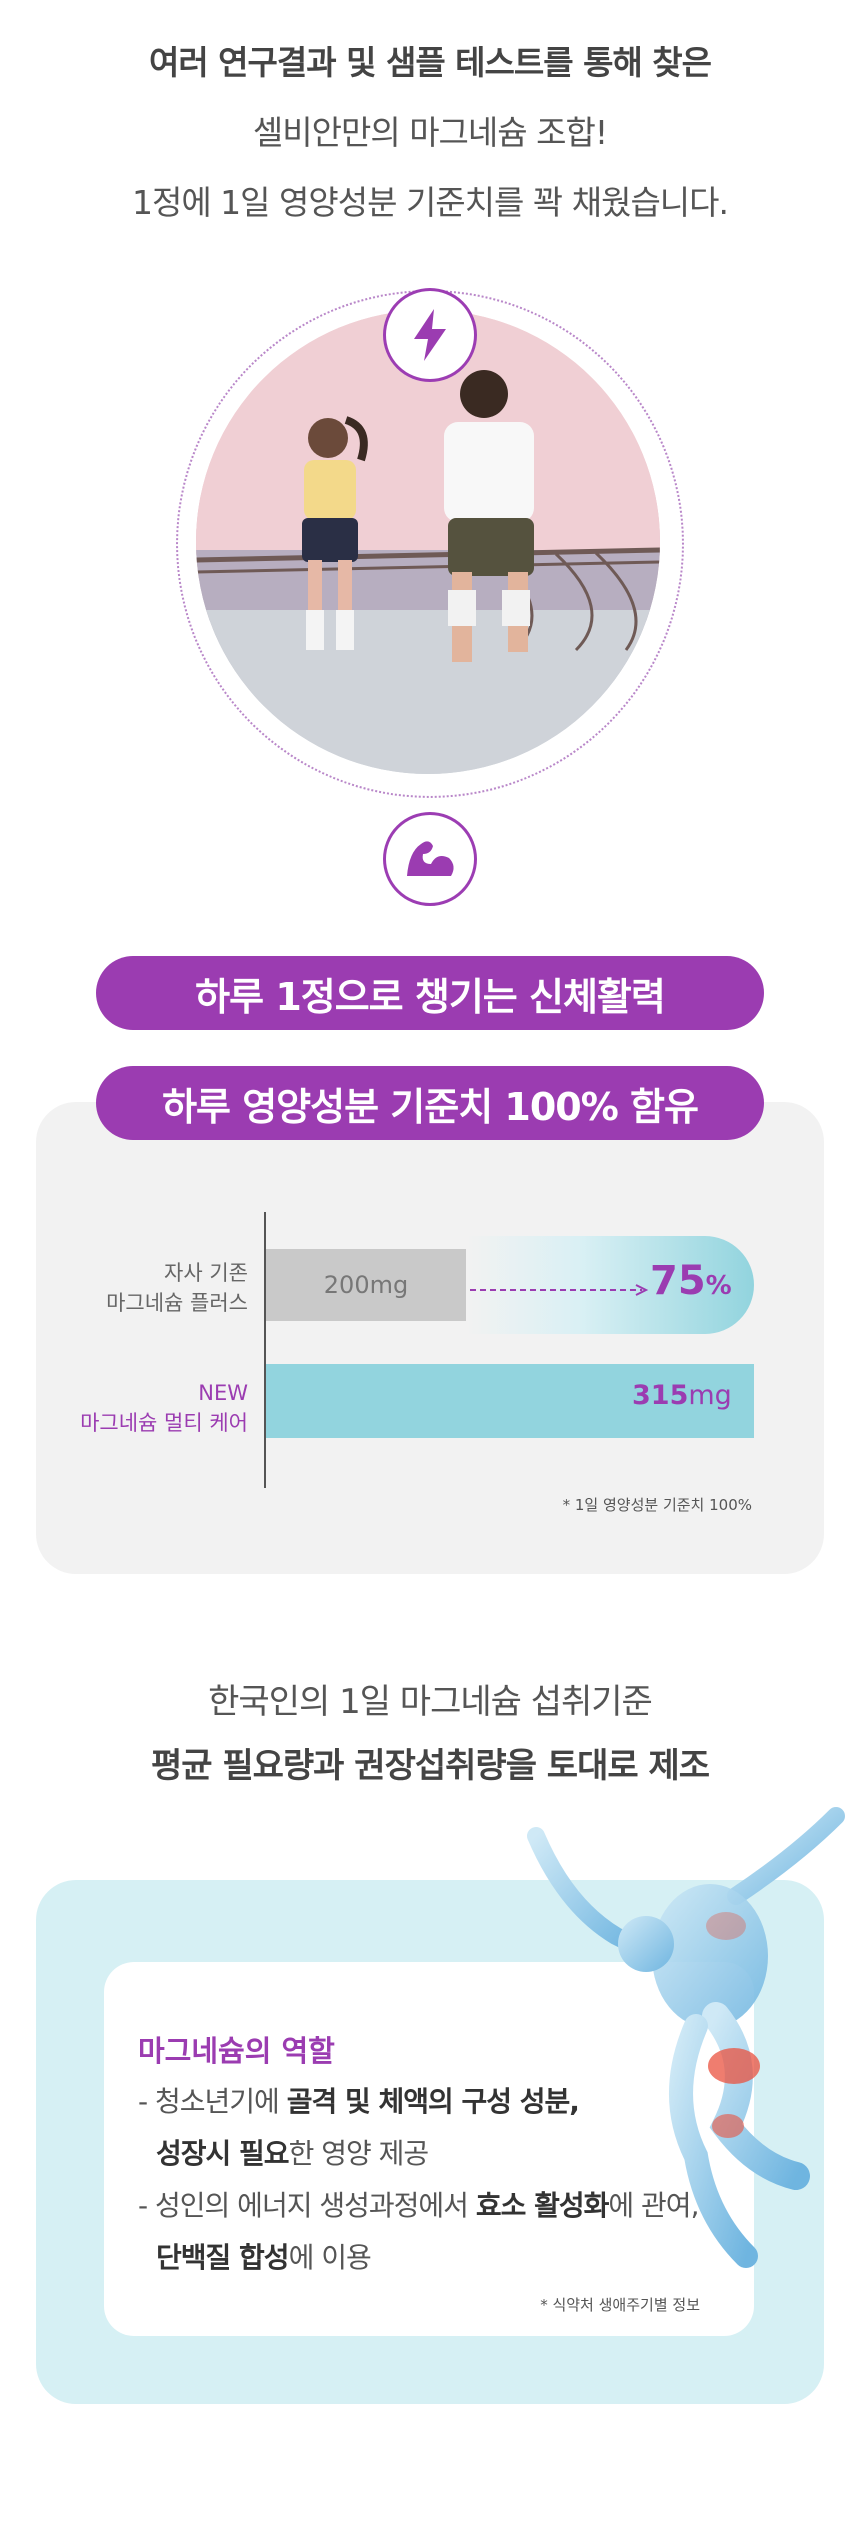 The image size is (860, 2545). Describe the element at coordinates (177, 1303) in the screenshot. I see `old-product-label-line-2: 마그네슘 플러스` at that location.